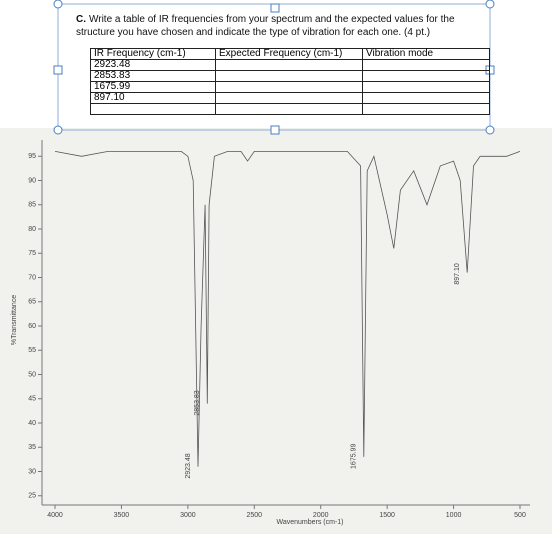  Describe the element at coordinates (153, 65) in the screenshot. I see `table-cell: 2923.48` at that location.